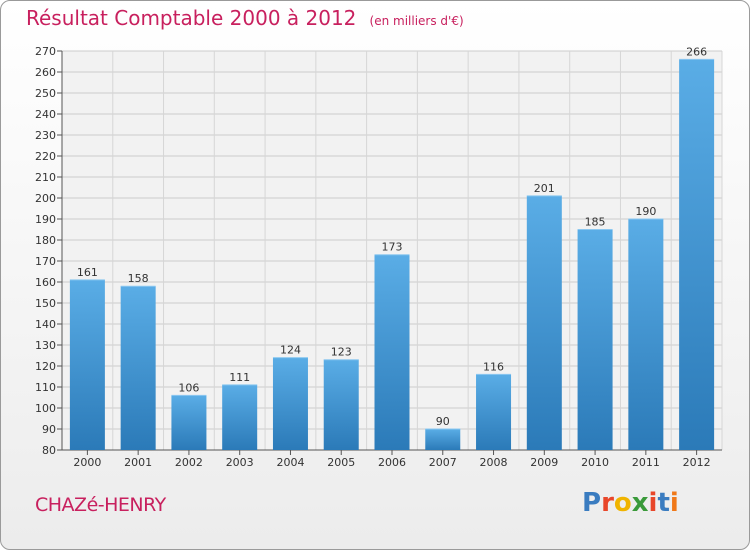  I want to click on y-tick-label: 270, so click(45, 51).